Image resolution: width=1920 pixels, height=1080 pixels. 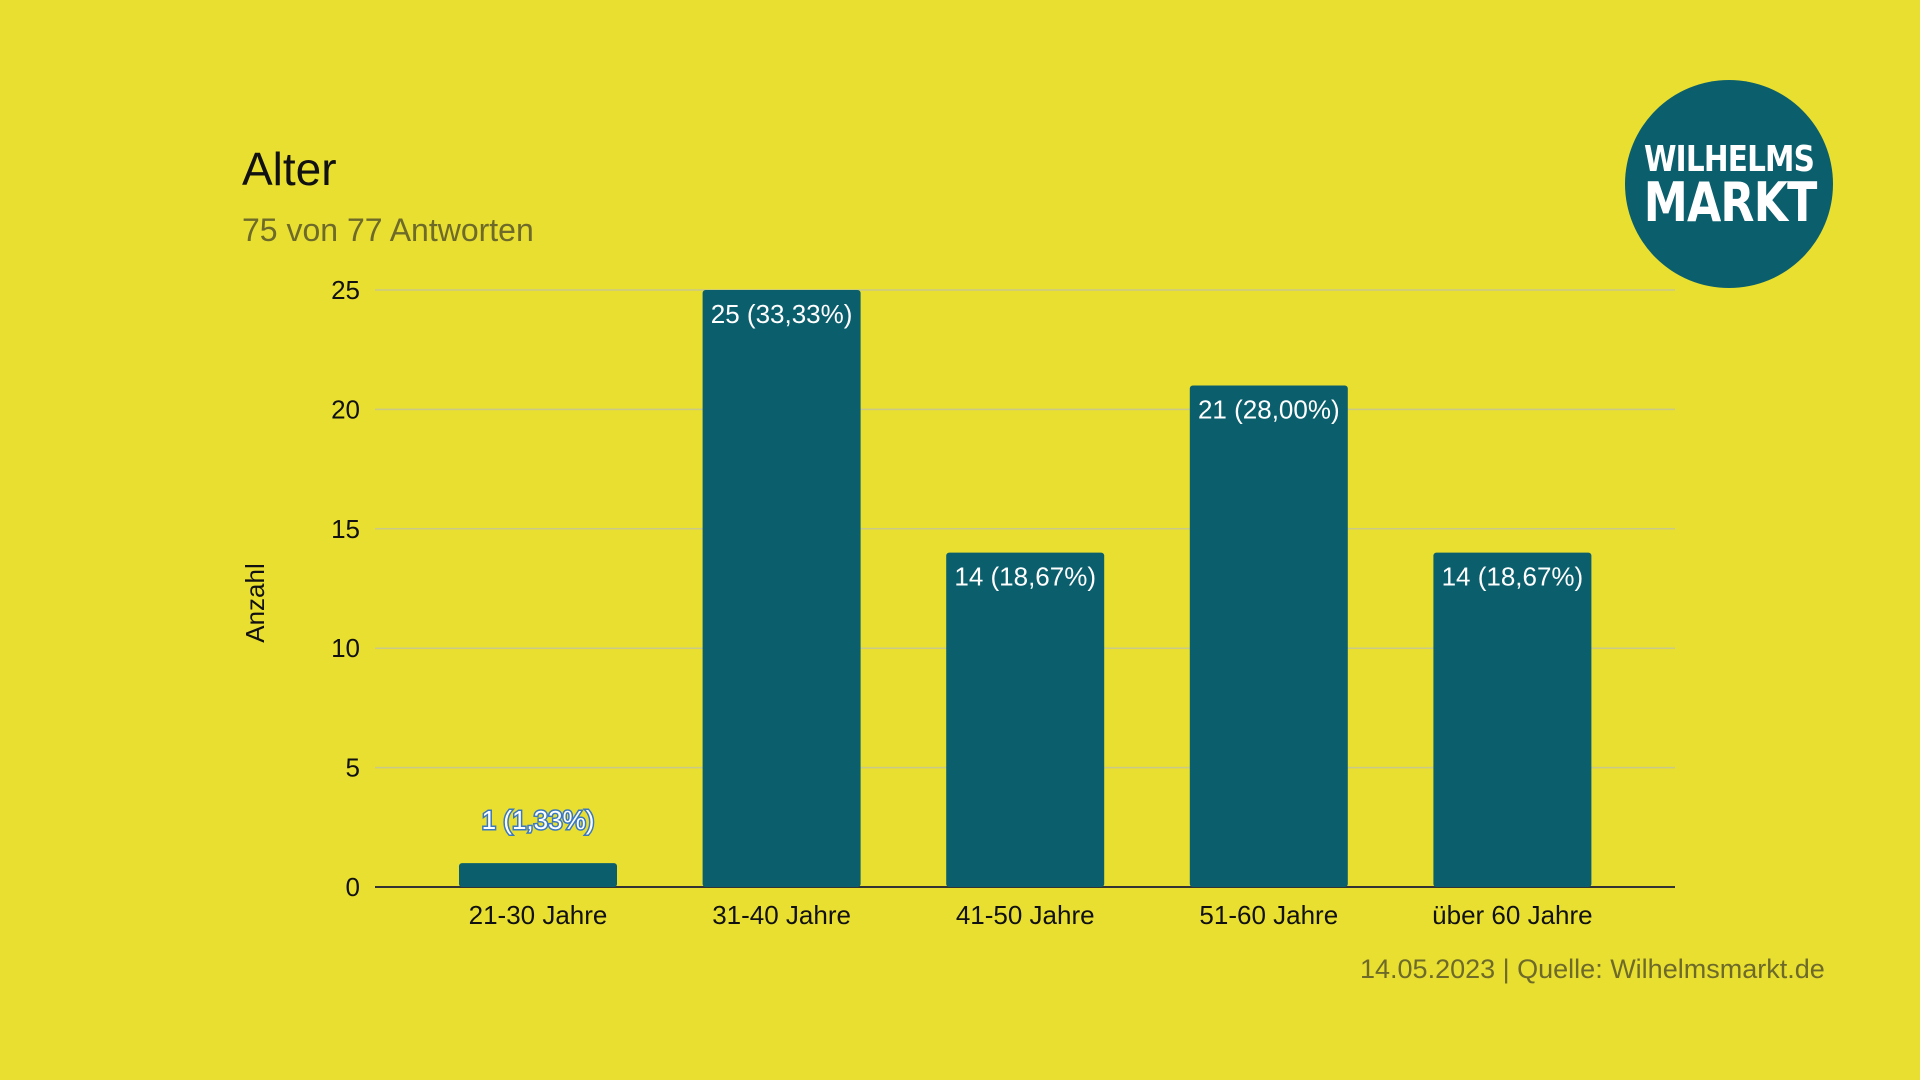 What do you see at coordinates (1268, 915) in the screenshot?
I see `x-tick-label: 51-60 Jahre` at bounding box center [1268, 915].